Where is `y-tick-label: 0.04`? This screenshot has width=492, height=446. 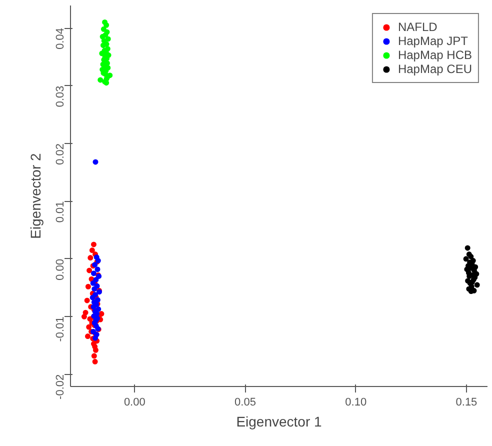
y-tick-label: 0.04 is located at coordinates (60, 39).